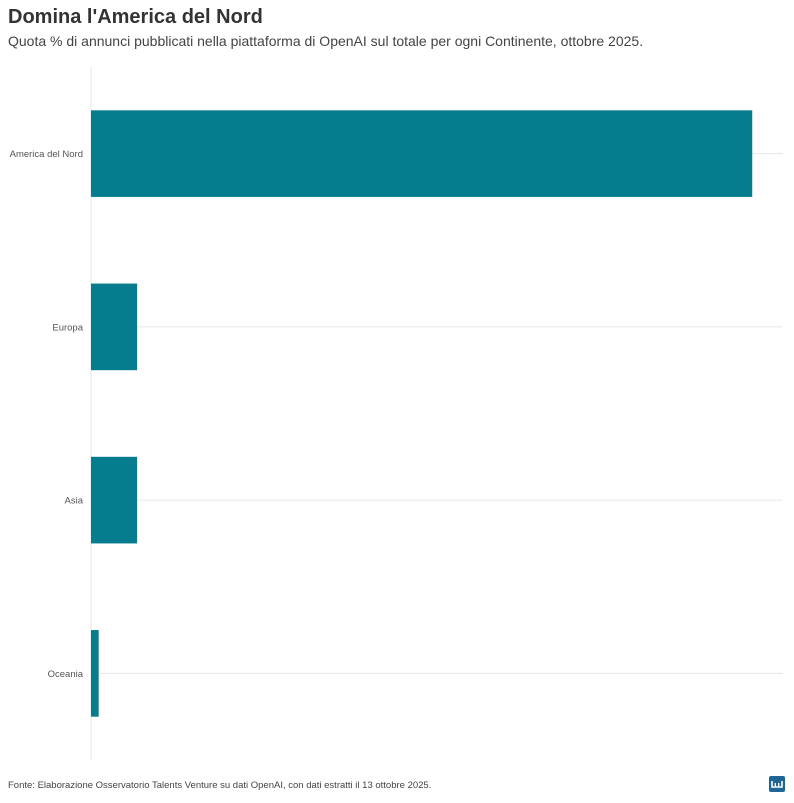  What do you see at coordinates (67, 327) in the screenshot?
I see `category-label: Europa` at bounding box center [67, 327].